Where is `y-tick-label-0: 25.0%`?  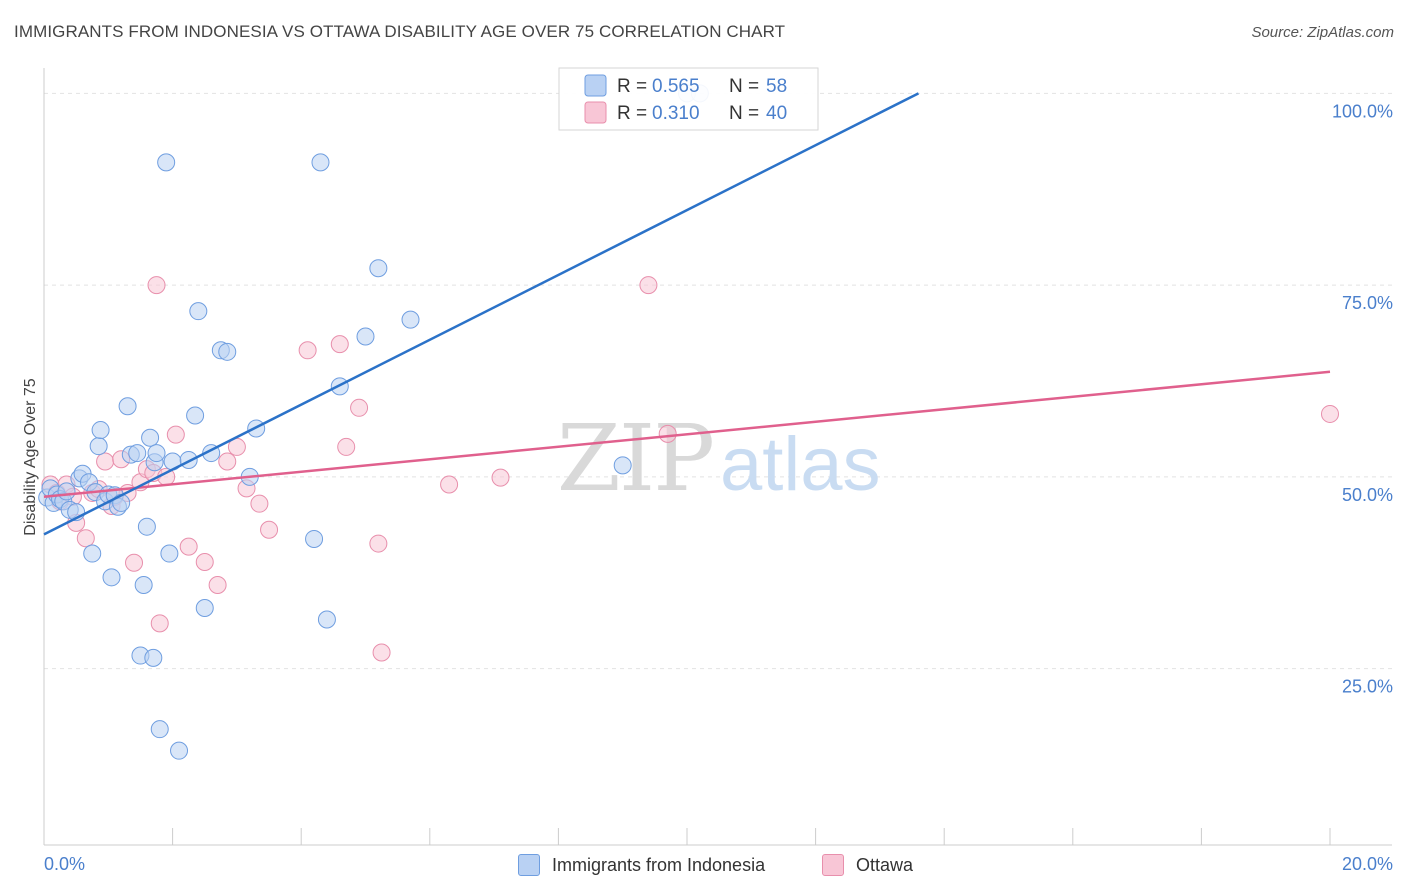 y-tick-label-0: 25.0% is located at coordinates (1367, 687).